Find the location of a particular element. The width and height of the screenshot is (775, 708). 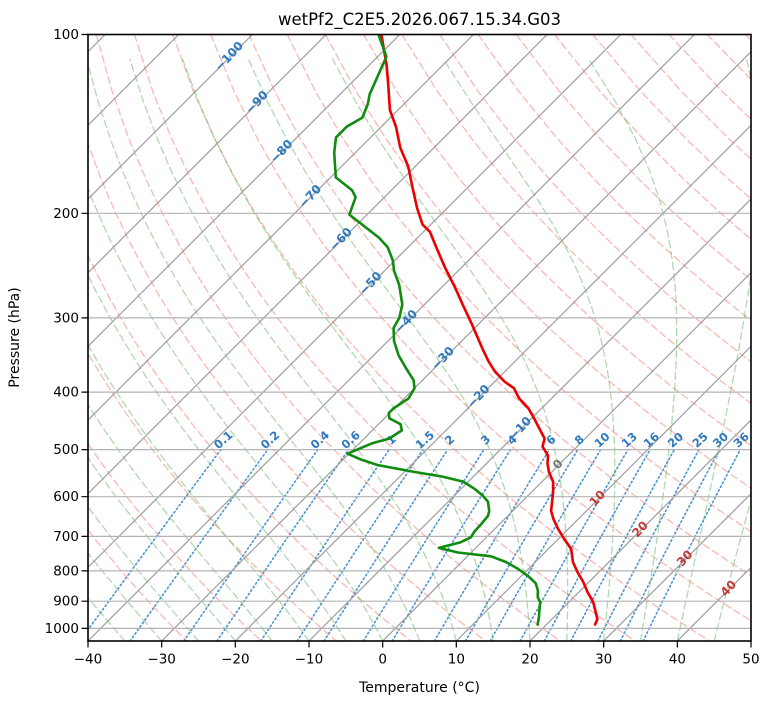

y-tick-label: 500 is located at coordinates (66, 450).